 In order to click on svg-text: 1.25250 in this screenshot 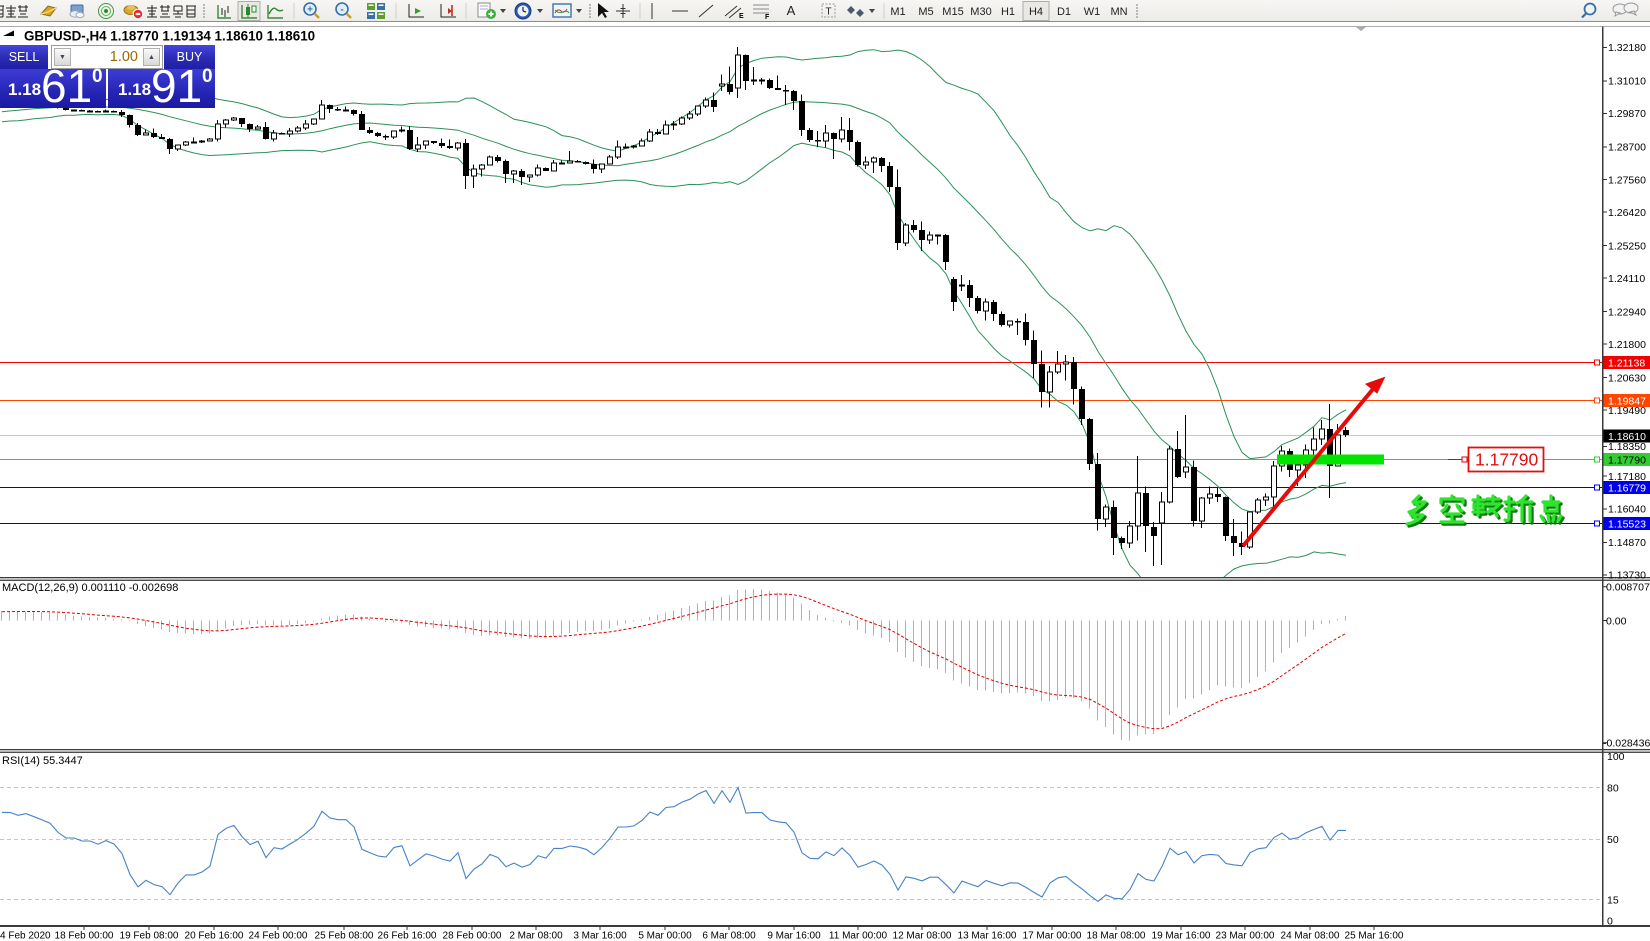, I will do `click(1627, 246)`.